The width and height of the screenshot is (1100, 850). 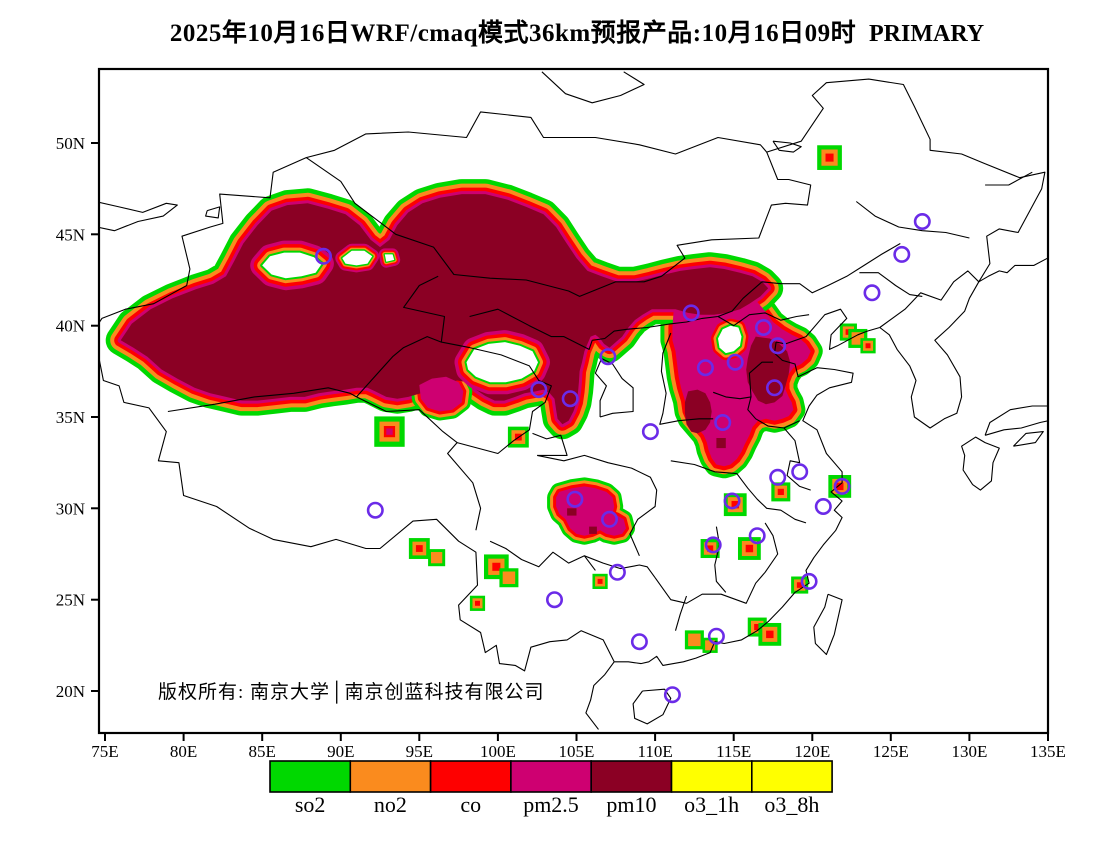 What do you see at coordinates (828, 624) in the screenshot?
I see `boundary-line-taiwan` at bounding box center [828, 624].